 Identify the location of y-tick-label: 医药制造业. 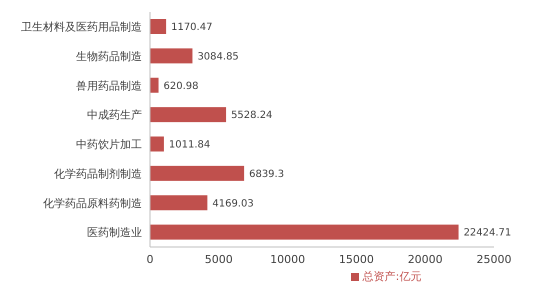
(114, 233).